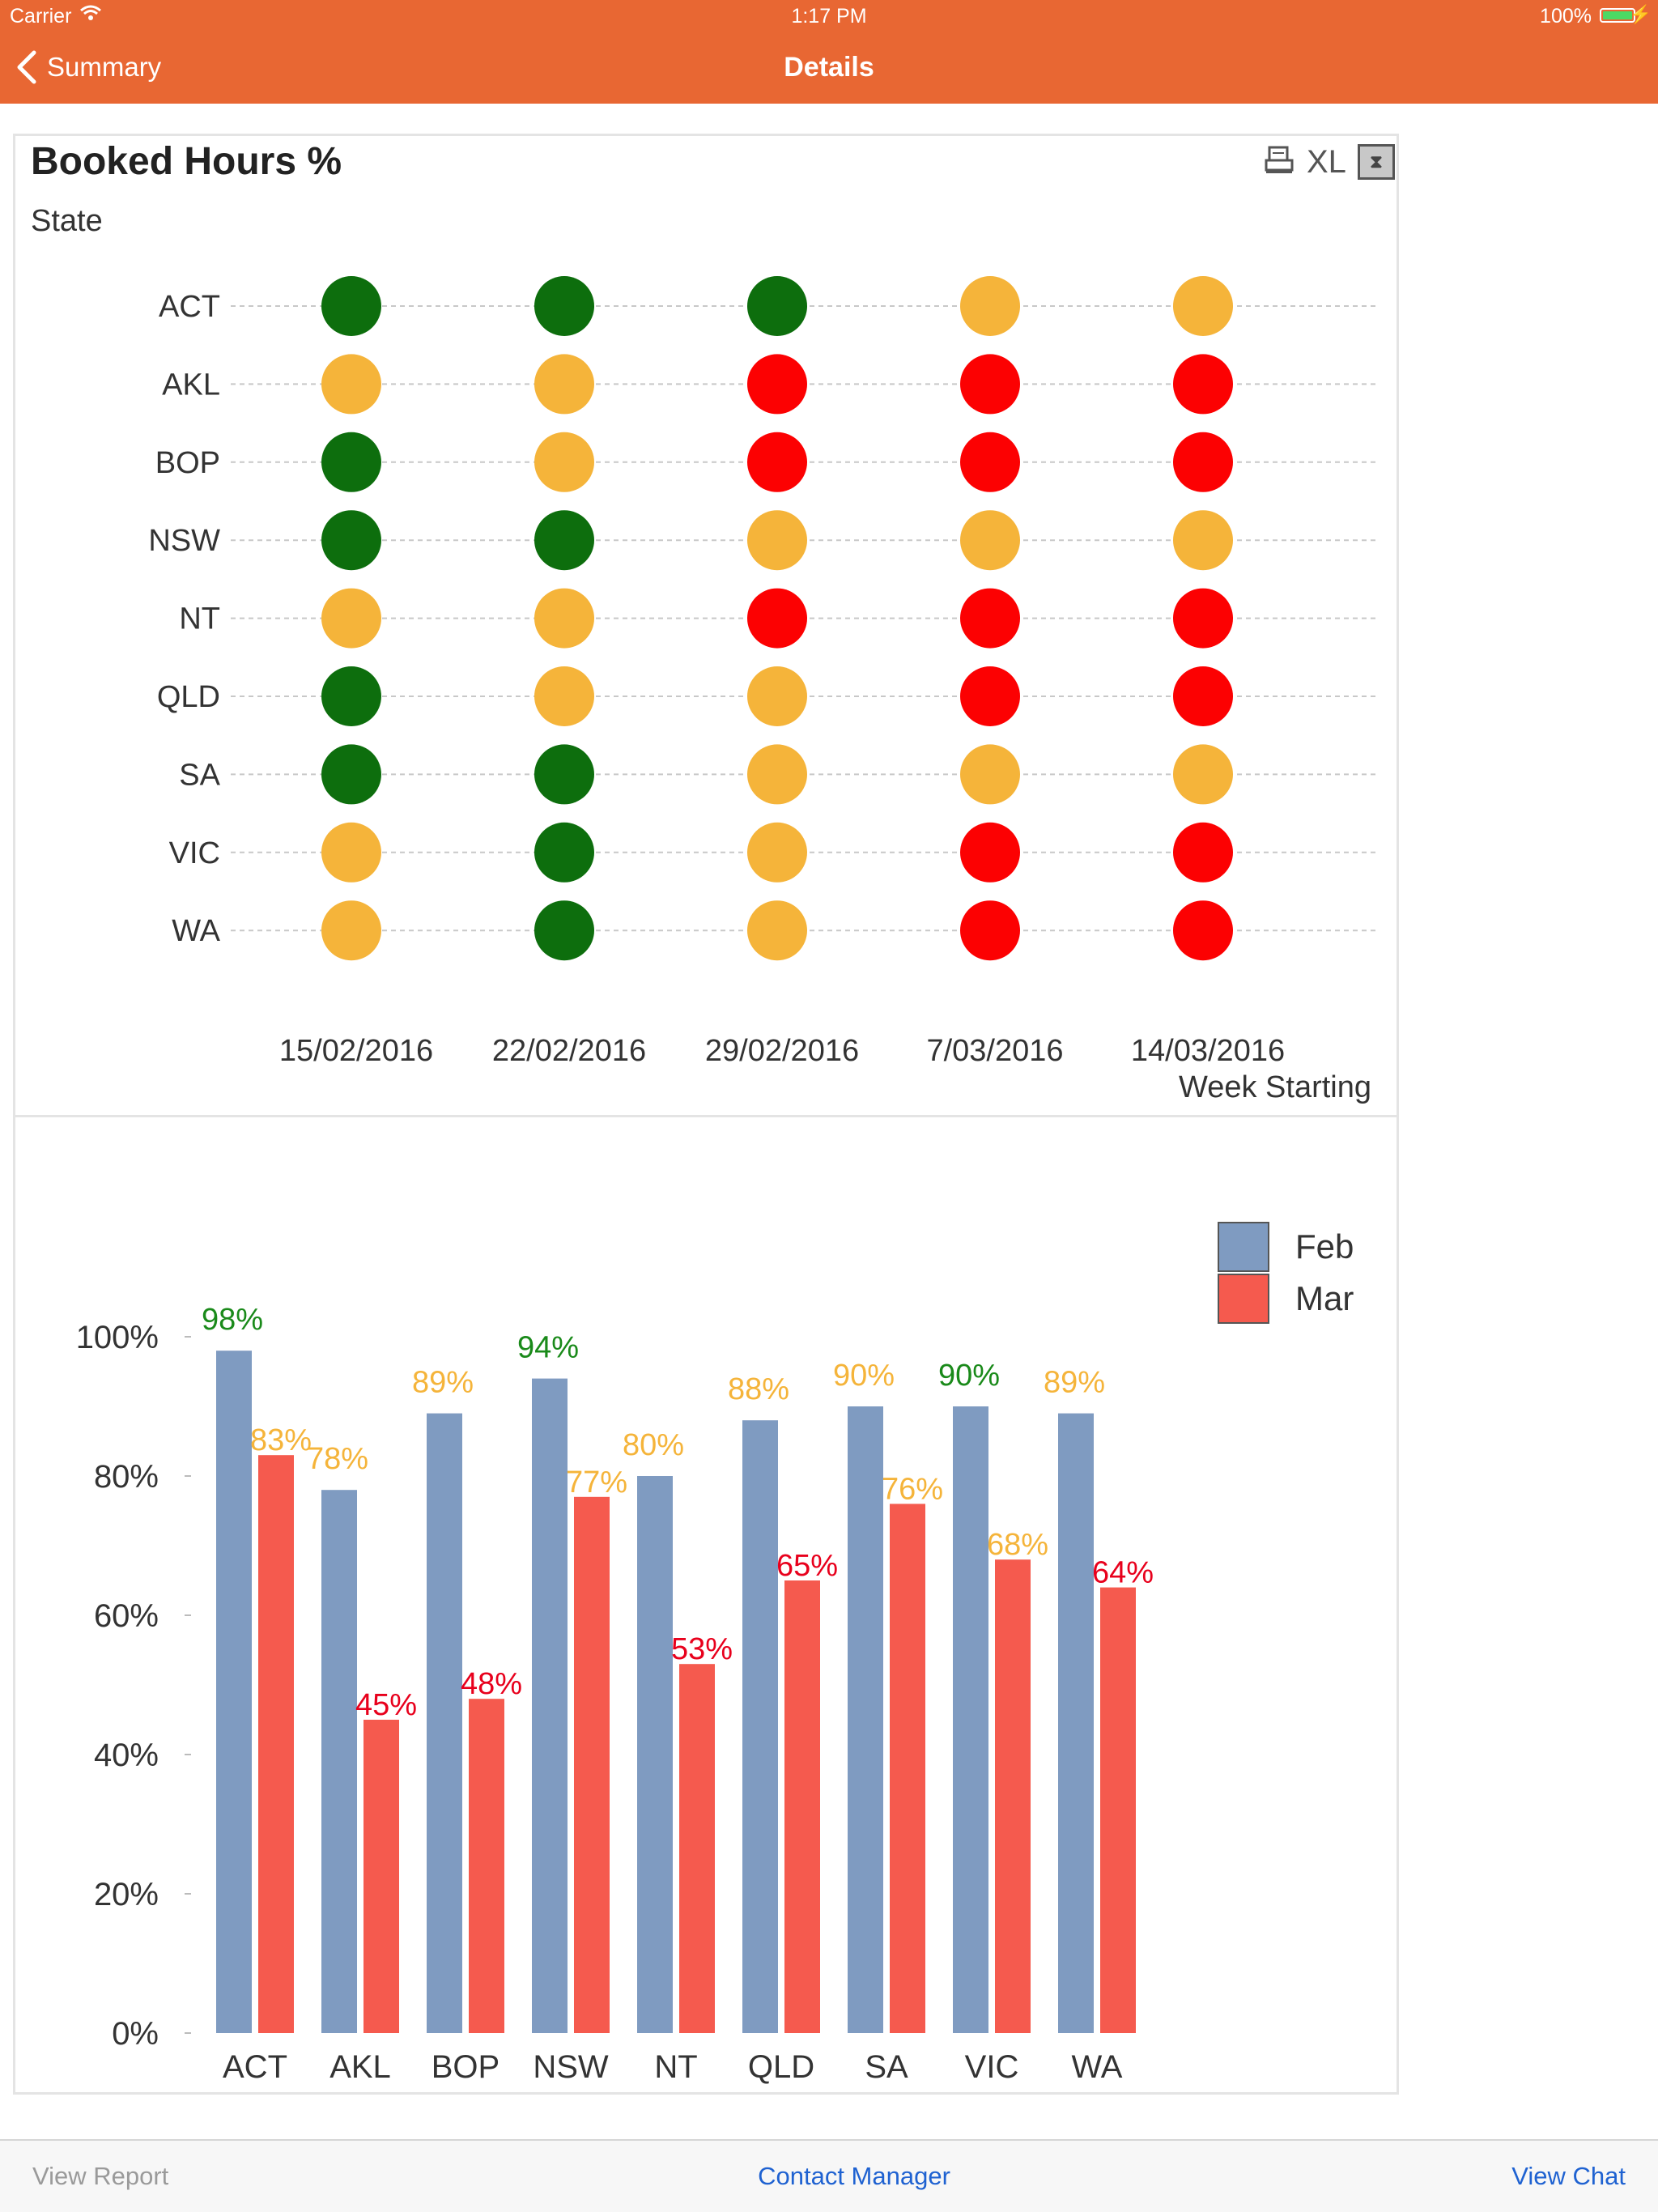 The width and height of the screenshot is (1658, 2212). What do you see at coordinates (386, 1705) in the screenshot?
I see `data-label: 45%` at bounding box center [386, 1705].